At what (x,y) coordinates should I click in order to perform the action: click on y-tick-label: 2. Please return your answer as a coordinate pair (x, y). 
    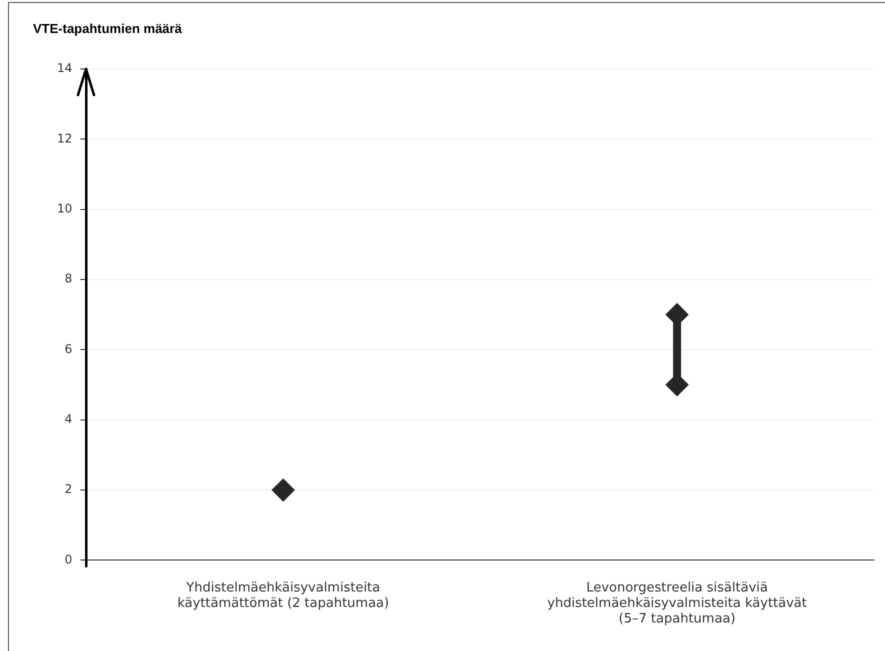
    Looking at the image, I should click on (68, 489).